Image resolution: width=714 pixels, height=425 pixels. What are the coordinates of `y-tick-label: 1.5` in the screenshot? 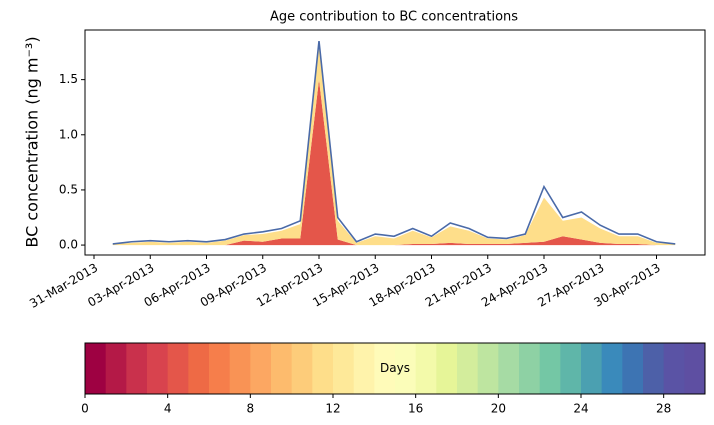 It's located at (68, 79).